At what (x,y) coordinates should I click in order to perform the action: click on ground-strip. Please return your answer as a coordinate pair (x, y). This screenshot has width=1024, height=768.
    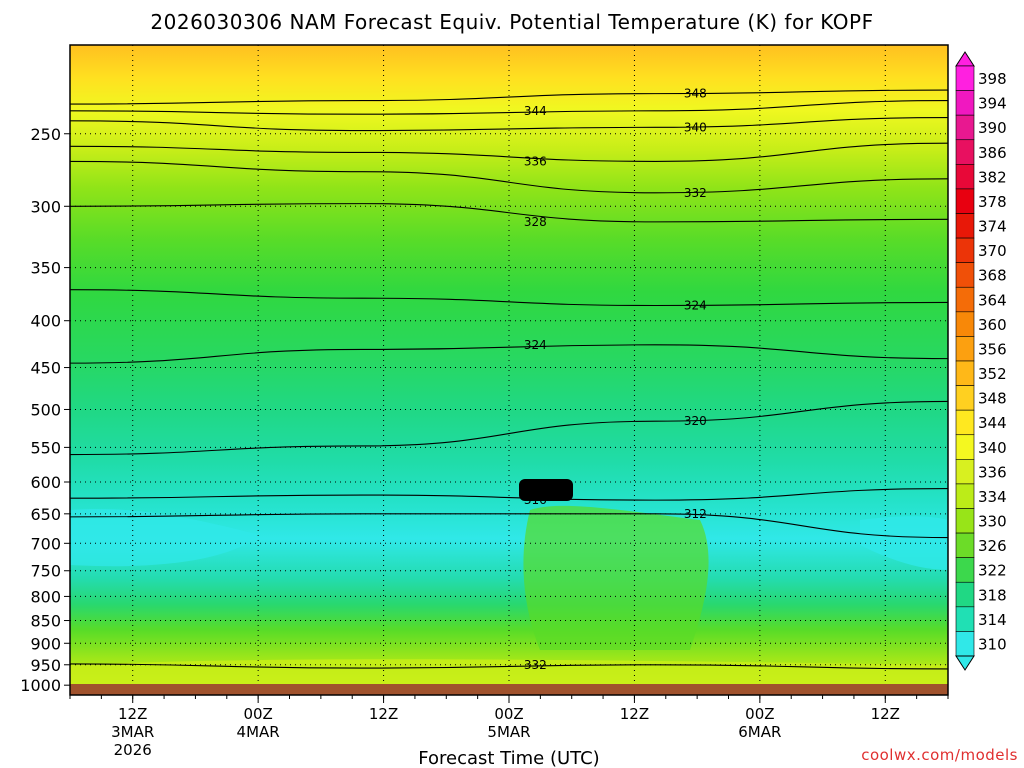
    Looking at the image, I should click on (509, 689).